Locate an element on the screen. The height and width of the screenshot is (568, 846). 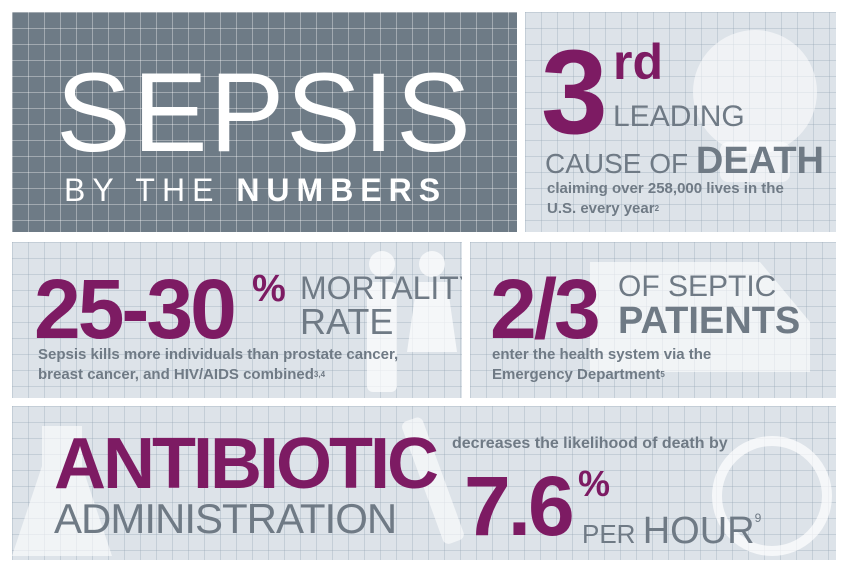
title: SEPSIS is located at coordinates (264, 112).